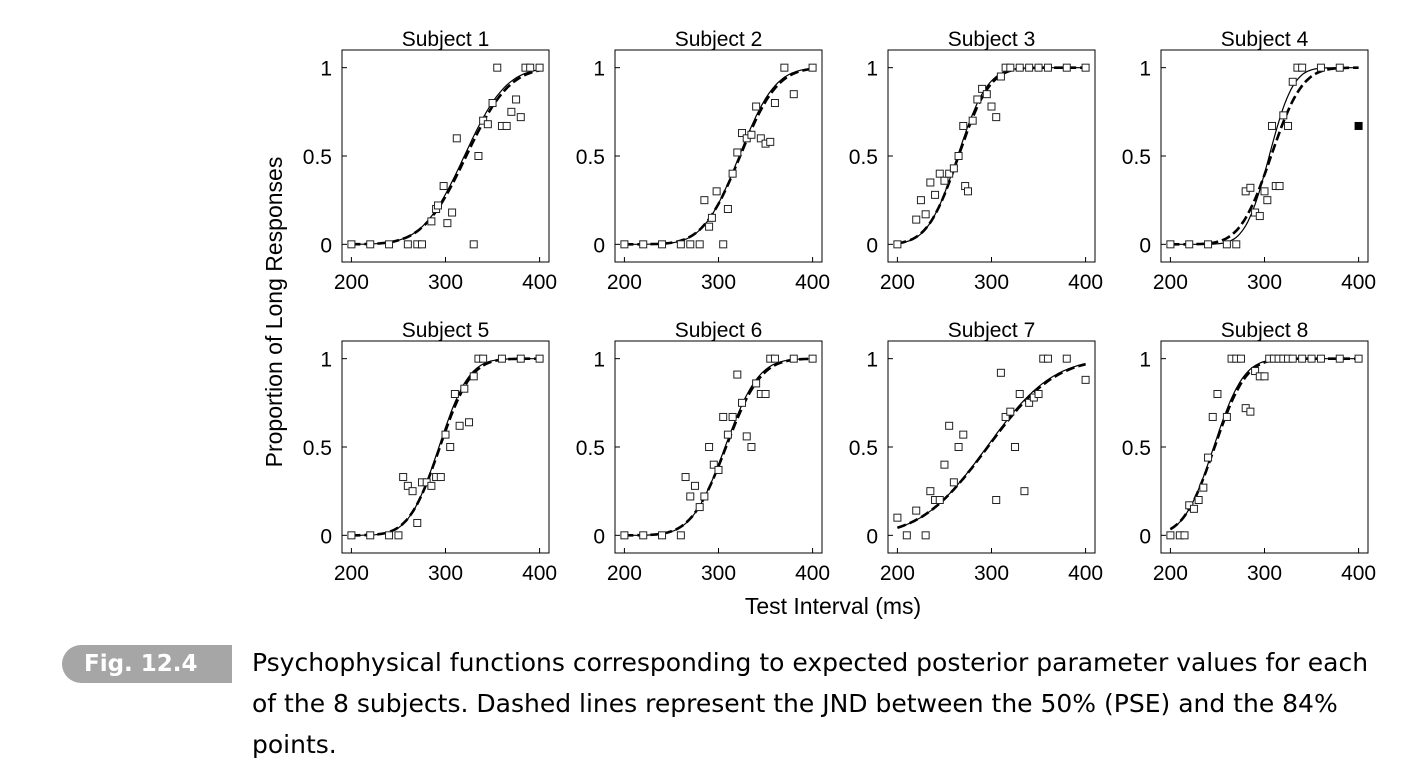 The height and width of the screenshot is (782, 1426). What do you see at coordinates (719, 330) in the screenshot?
I see `panel-title: Subject 6` at bounding box center [719, 330].